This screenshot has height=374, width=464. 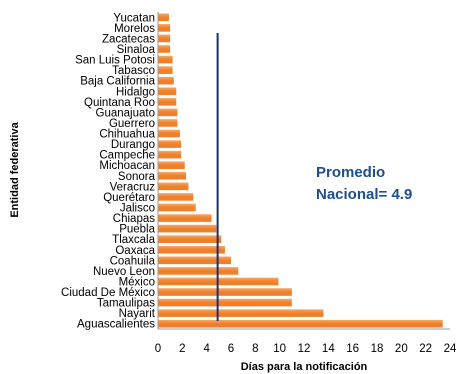 I want to click on x-tick-label: 24, so click(x=450, y=349).